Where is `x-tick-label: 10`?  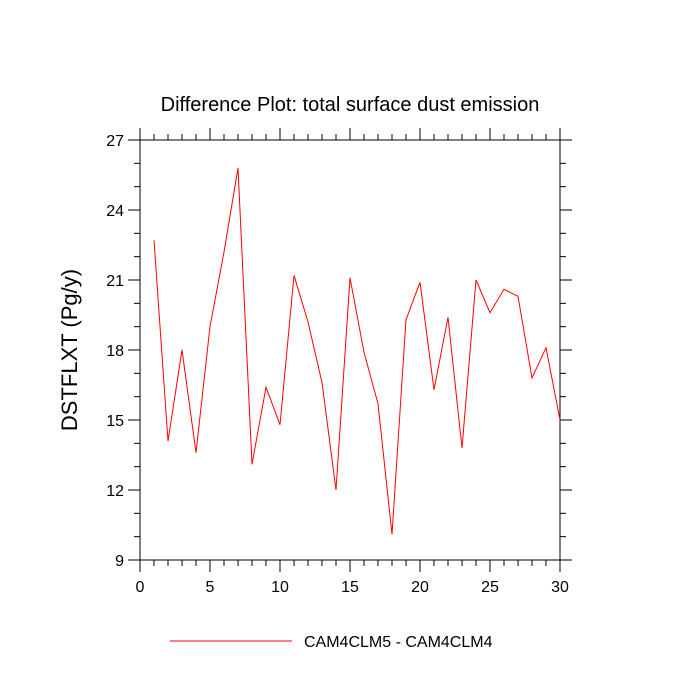 x-tick-label: 10 is located at coordinates (280, 587).